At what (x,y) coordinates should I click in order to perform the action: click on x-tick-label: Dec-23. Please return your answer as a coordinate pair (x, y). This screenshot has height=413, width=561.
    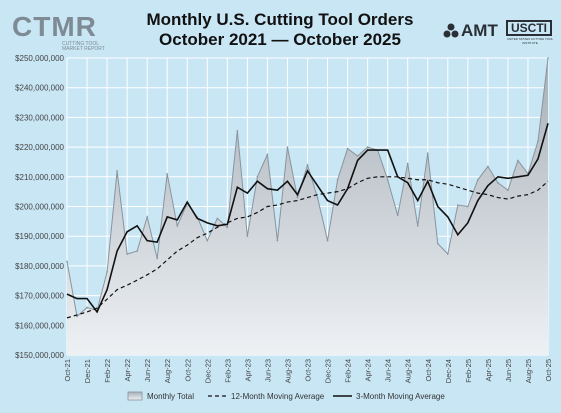
    Looking at the image, I should click on (328, 371).